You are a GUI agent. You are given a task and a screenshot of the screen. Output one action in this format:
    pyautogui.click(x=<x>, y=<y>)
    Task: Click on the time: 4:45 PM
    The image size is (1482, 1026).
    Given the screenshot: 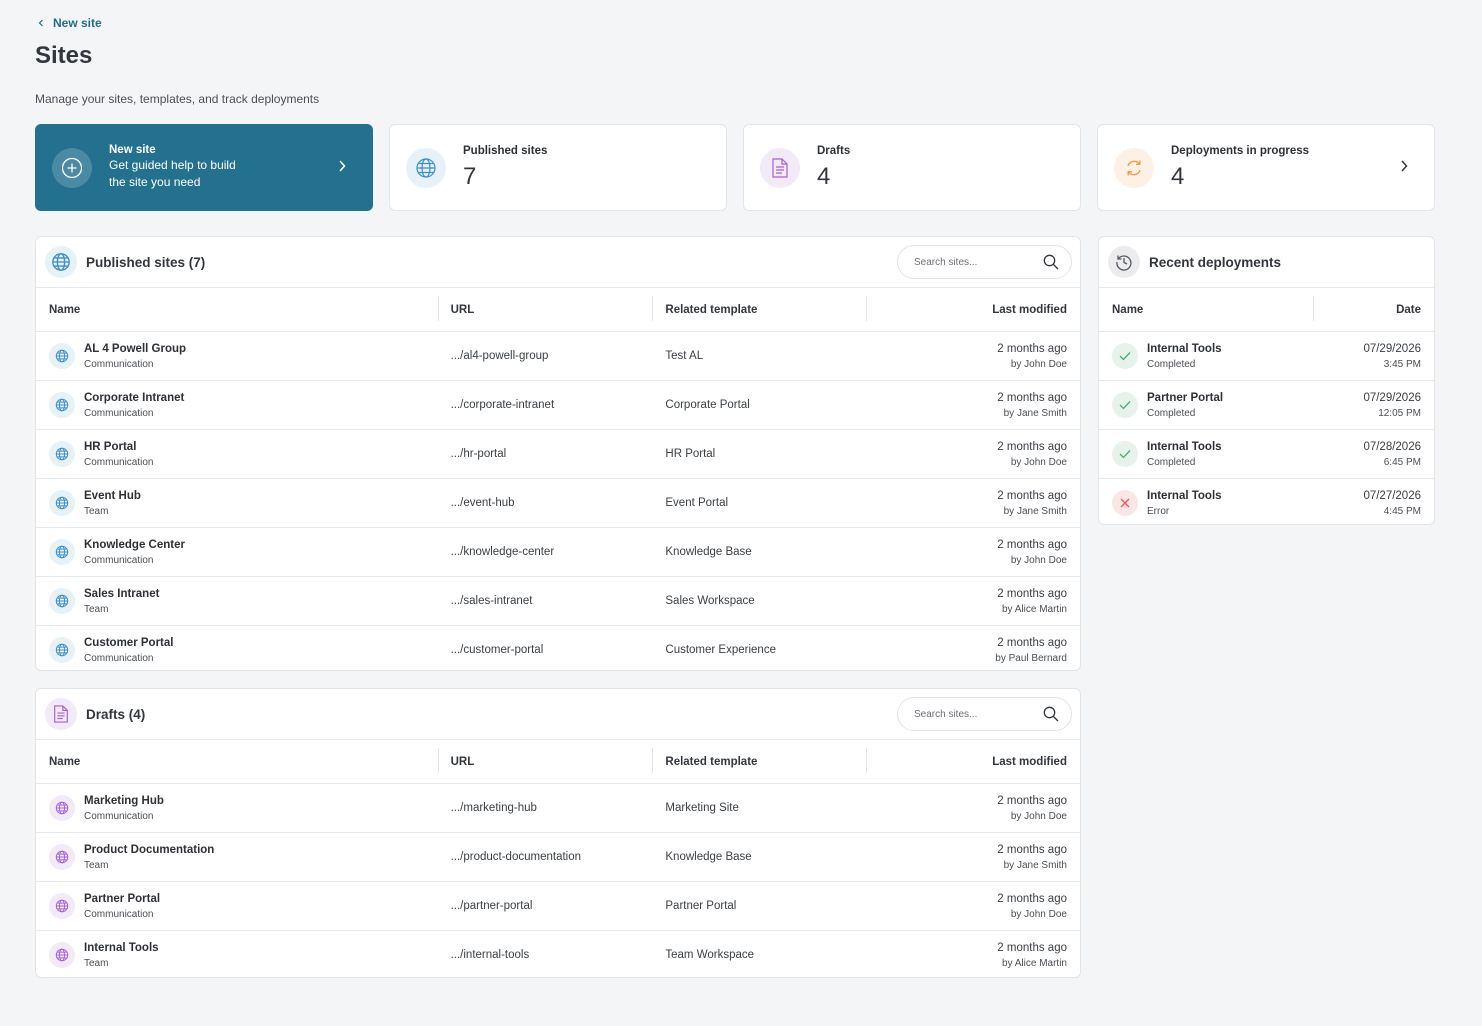 What is the action you would take?
    pyautogui.click(x=1402, y=511)
    